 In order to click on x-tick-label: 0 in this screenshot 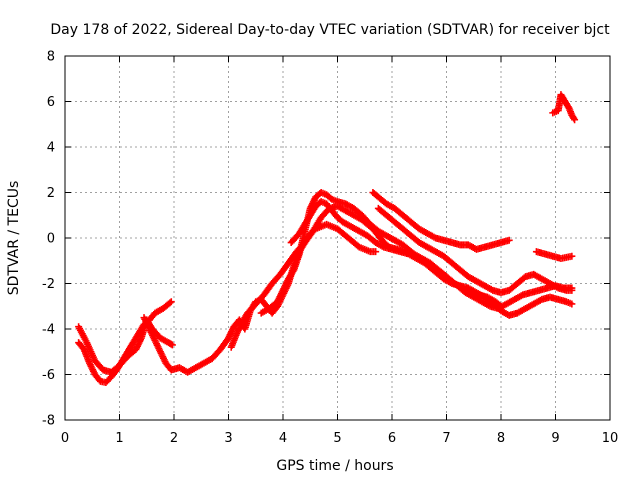, I will do `click(65, 438)`.